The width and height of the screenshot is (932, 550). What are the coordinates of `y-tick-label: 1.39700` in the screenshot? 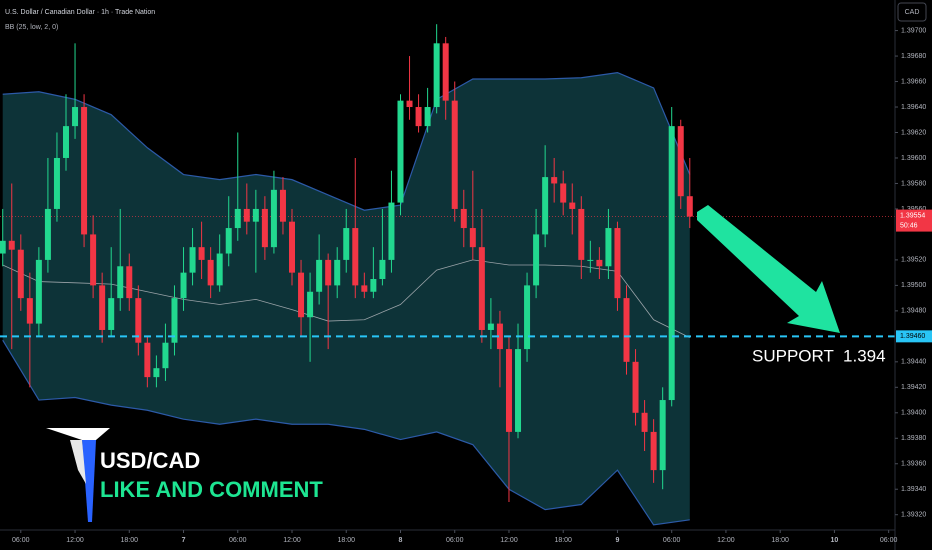 It's located at (913, 30).